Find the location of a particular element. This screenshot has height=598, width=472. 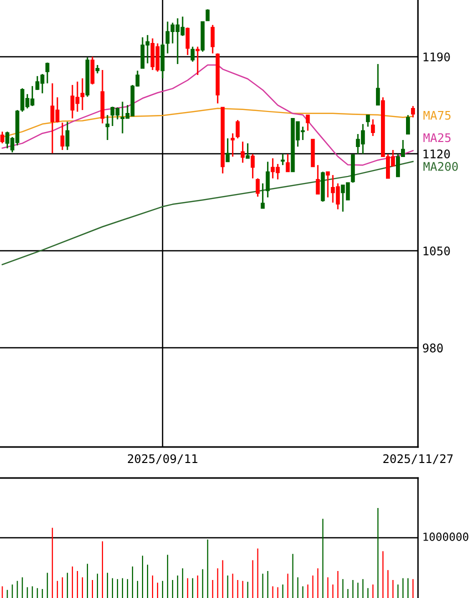

series-label: MA75 is located at coordinates (437, 115).